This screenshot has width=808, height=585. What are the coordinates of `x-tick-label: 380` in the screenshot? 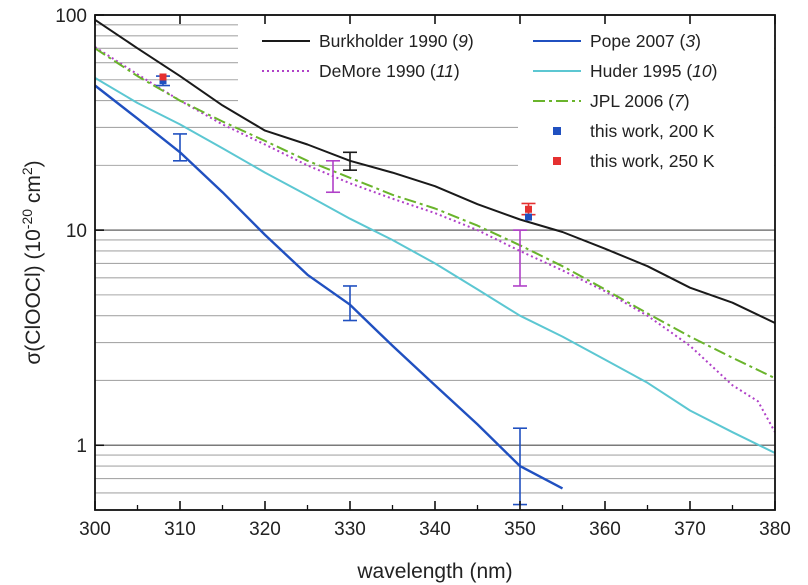 It's located at (775, 529).